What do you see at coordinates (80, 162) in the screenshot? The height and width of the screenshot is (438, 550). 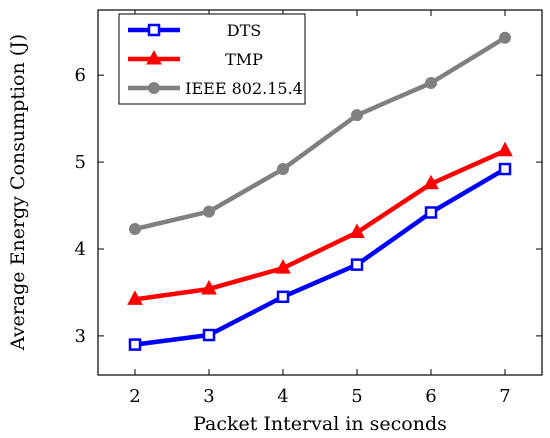 I see `y-tick-label: 5` at bounding box center [80, 162].